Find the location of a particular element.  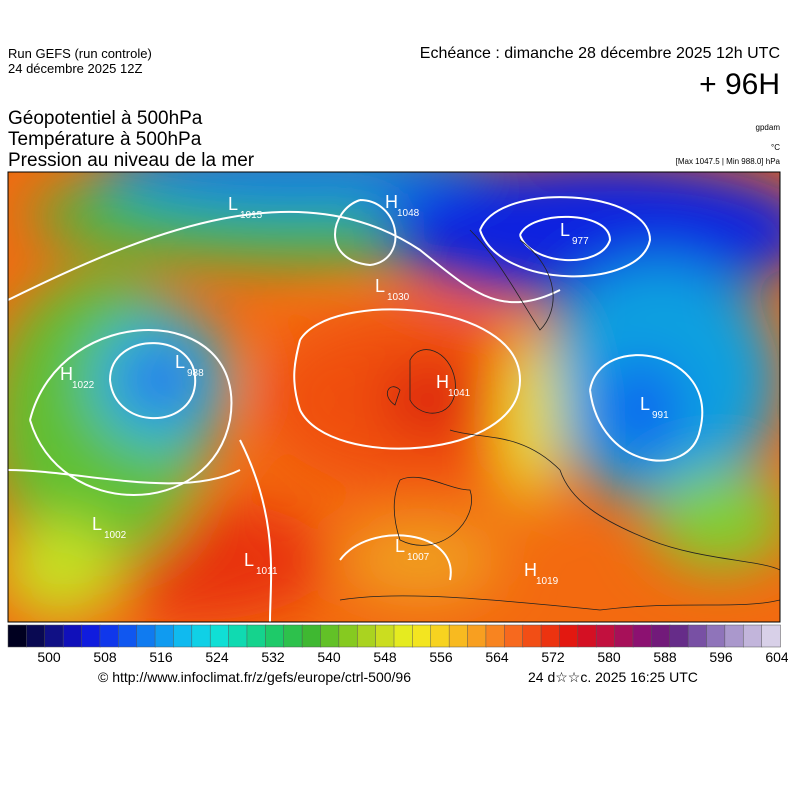

center-value: 1019 is located at coordinates (547, 581).